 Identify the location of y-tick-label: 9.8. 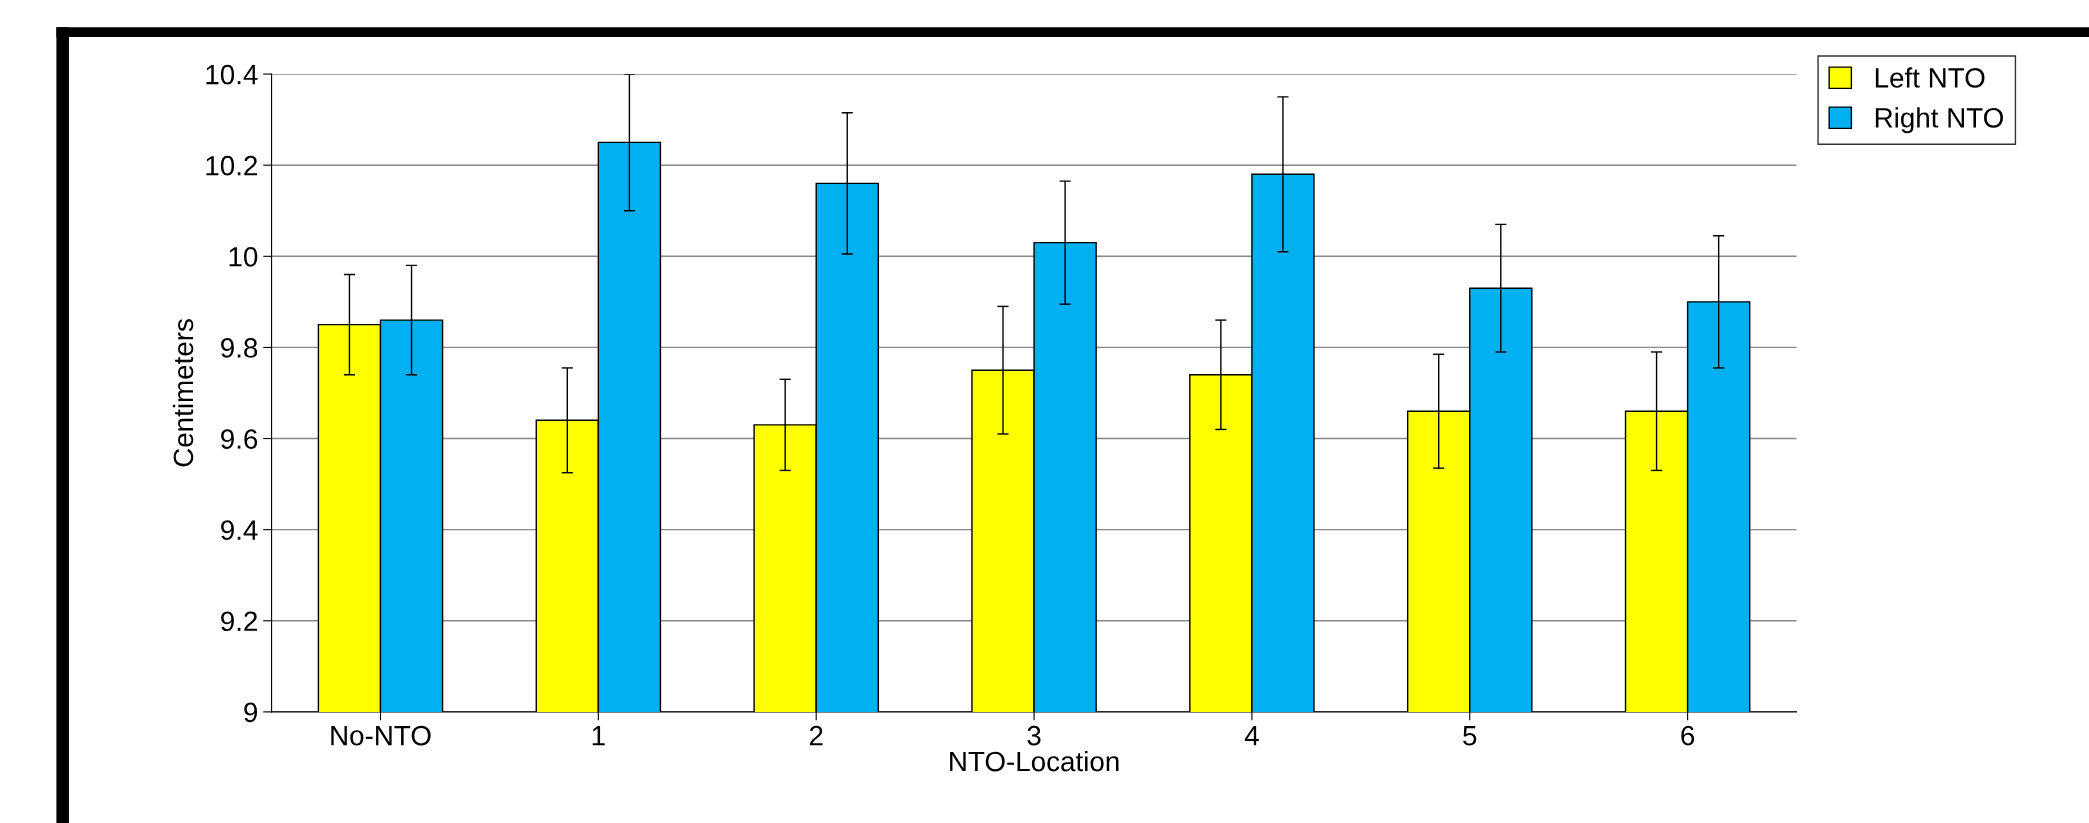
(239, 348).